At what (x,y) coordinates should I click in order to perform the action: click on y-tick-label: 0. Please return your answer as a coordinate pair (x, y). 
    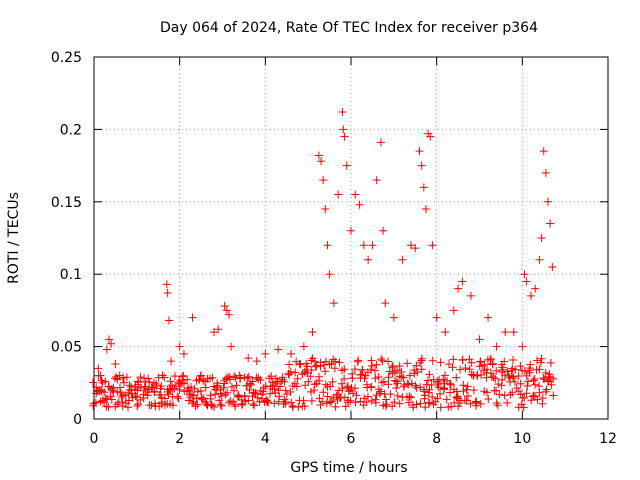
    Looking at the image, I should click on (77, 420).